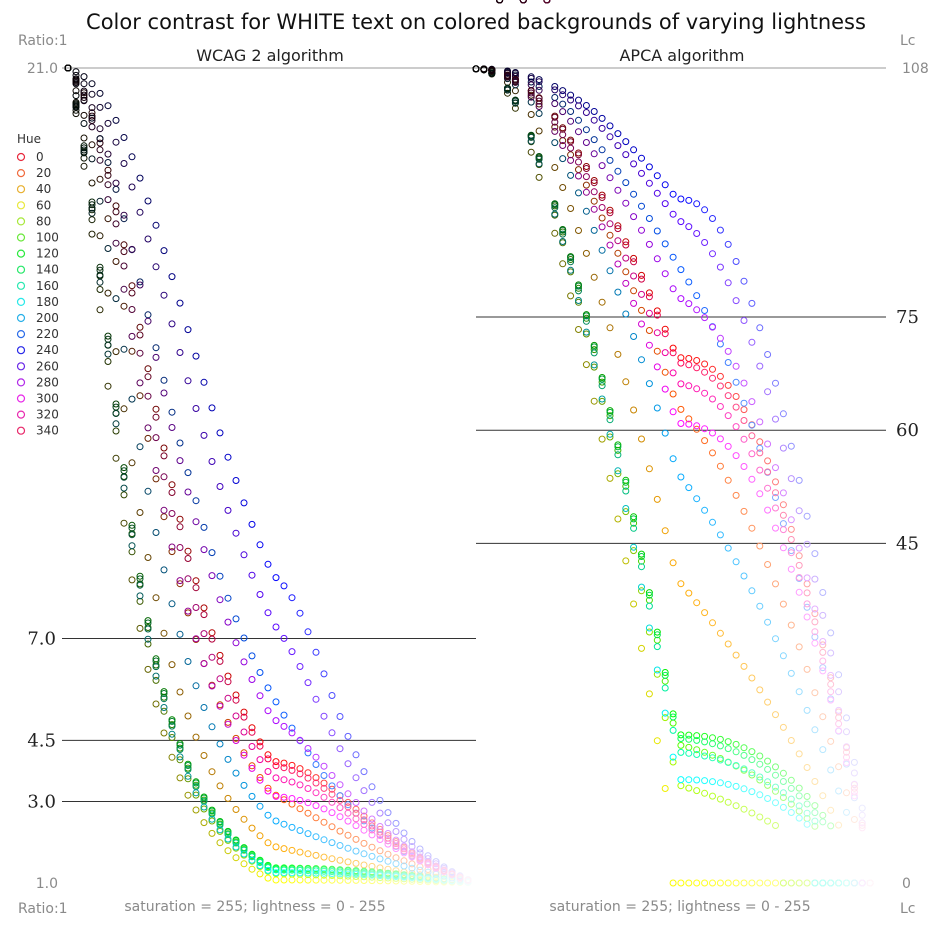  I want to click on legend-label: 240, so click(47, 350).